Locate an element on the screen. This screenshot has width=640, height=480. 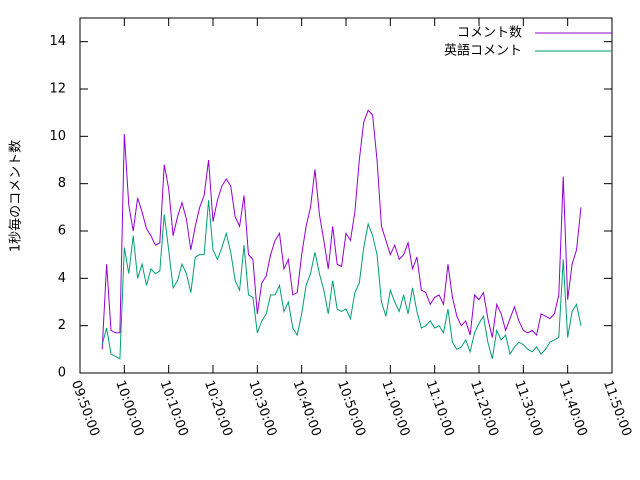
y-tick-label: 0 is located at coordinates (62, 373).